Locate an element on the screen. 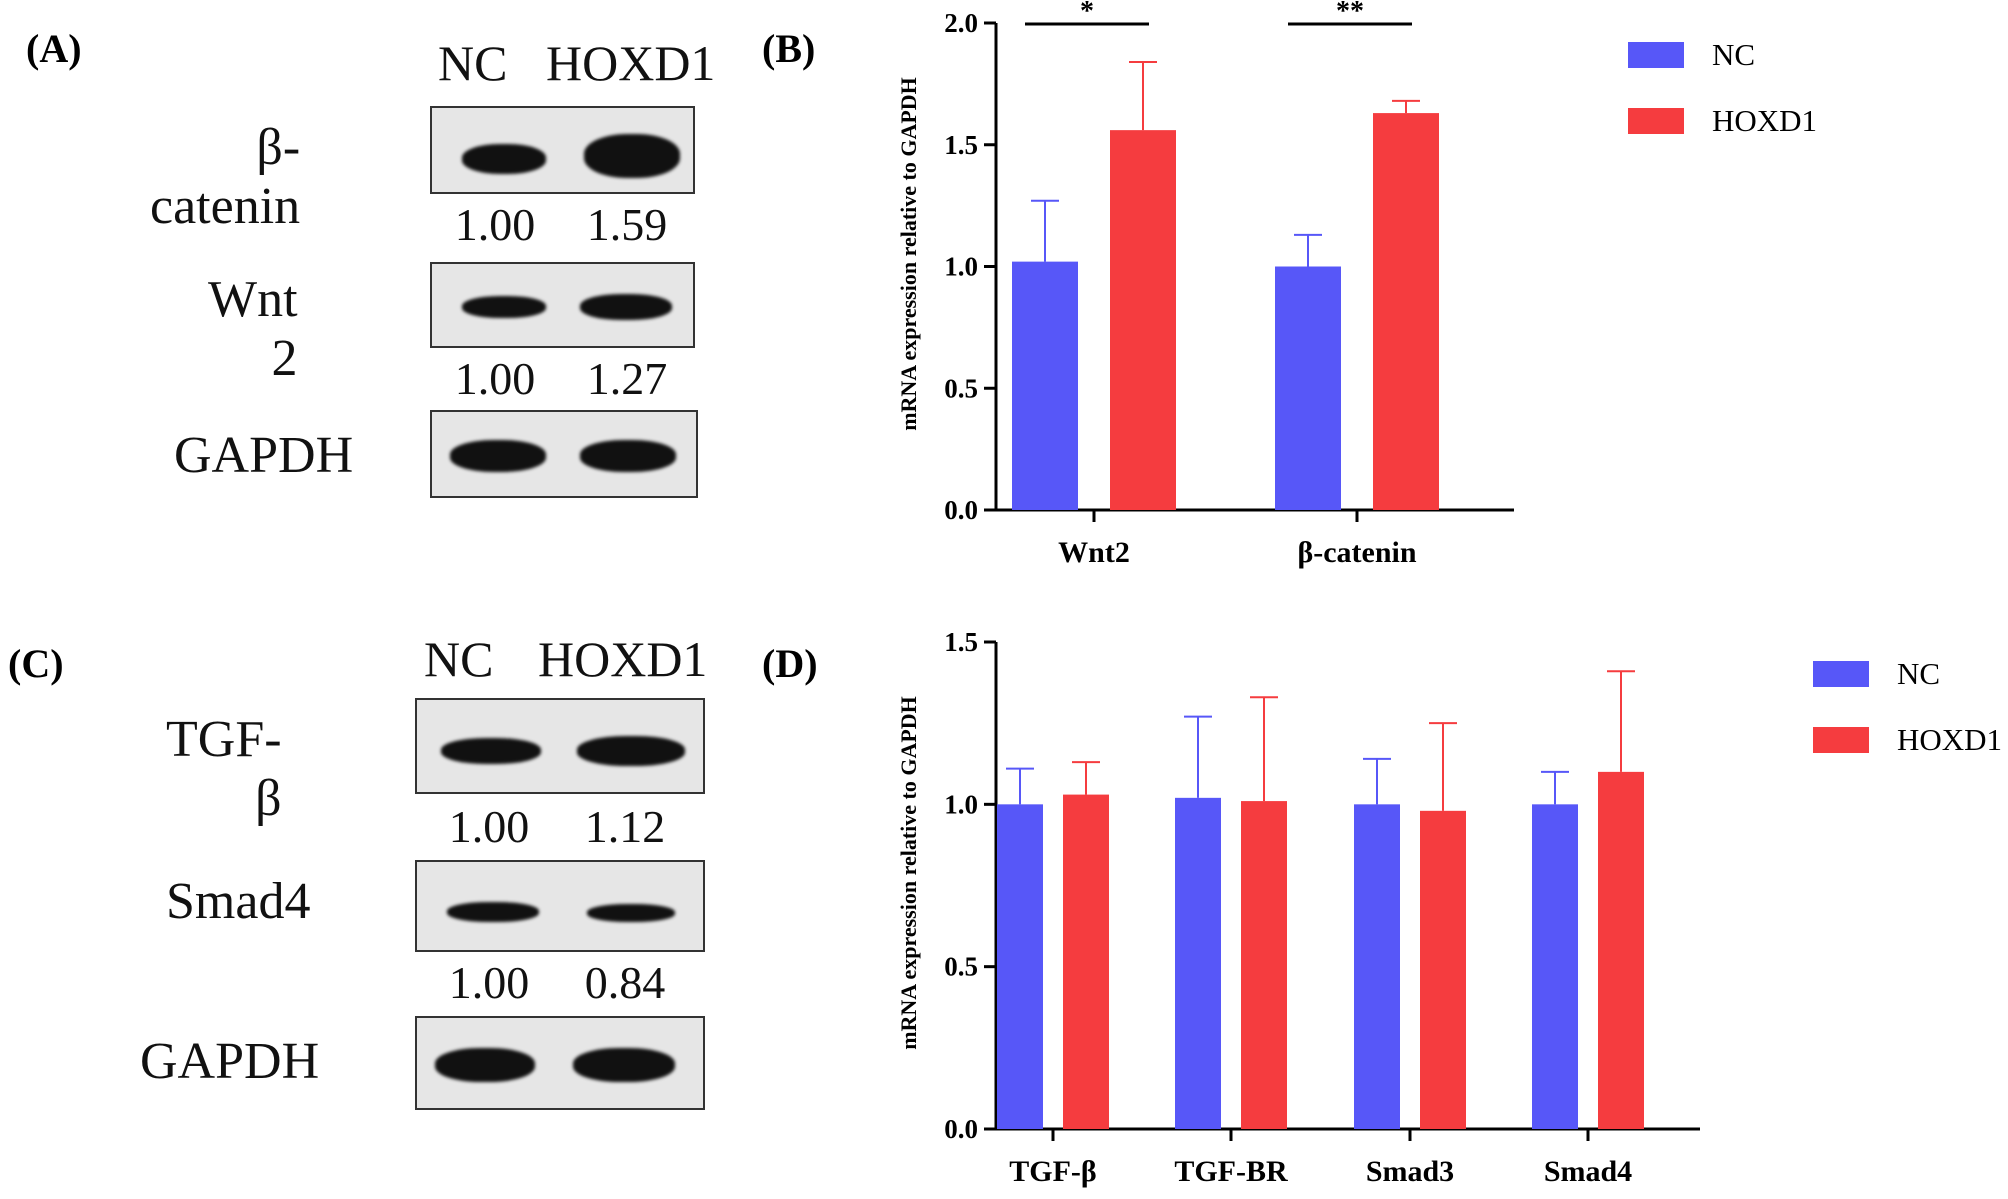  bar-hoxd1-tgf-br is located at coordinates (1264, 965).